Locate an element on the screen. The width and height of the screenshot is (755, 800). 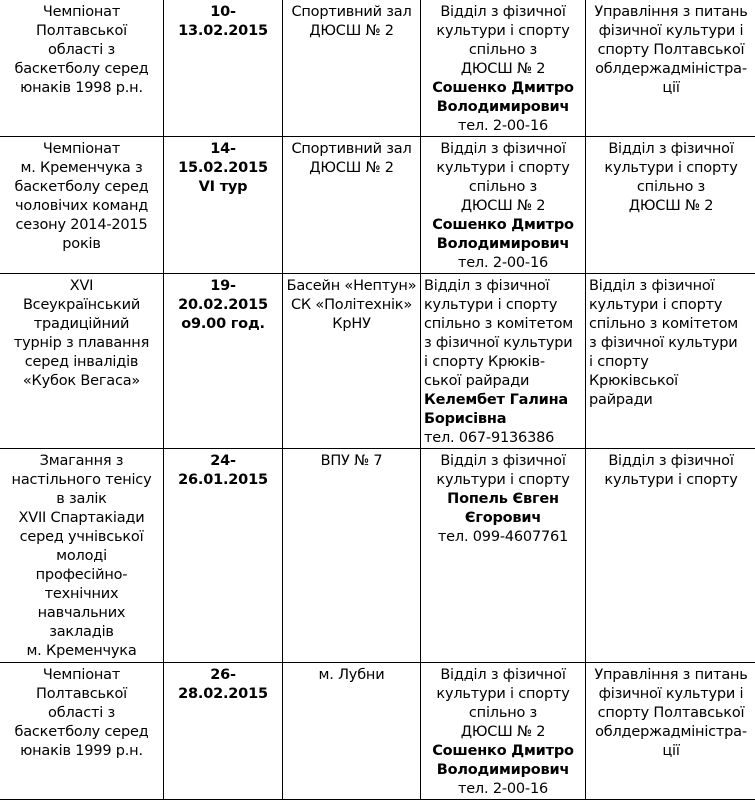
date-cell-line: о9.00 год. is located at coordinates (223, 324).